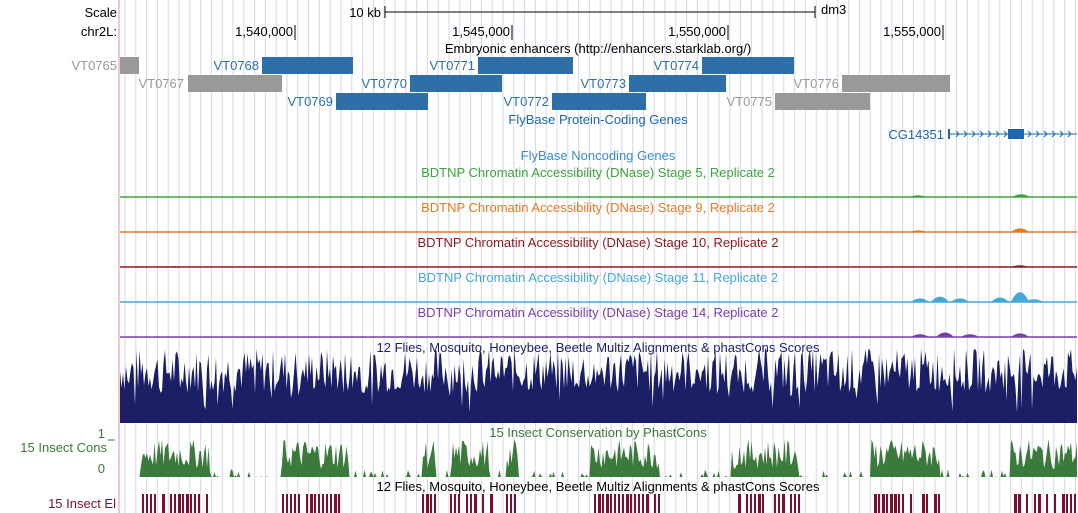 Image resolution: width=1078 pixels, height=513 pixels. I want to click on phastcons-ymax: 1, so click(101, 433).